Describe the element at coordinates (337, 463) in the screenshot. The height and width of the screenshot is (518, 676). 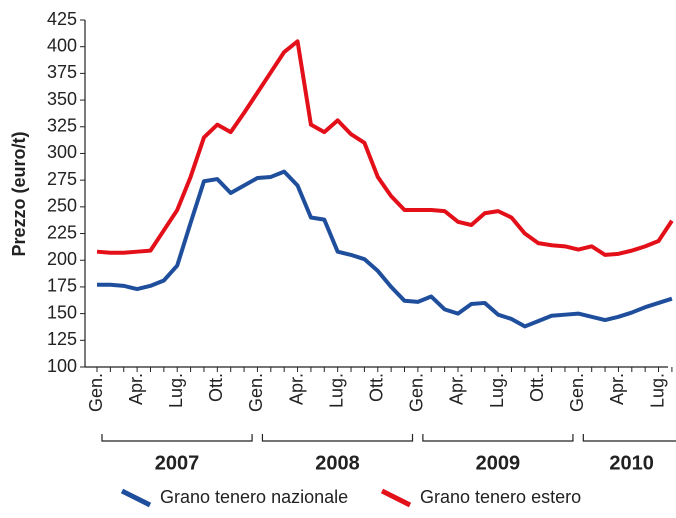
I see `year-label: 2008` at that location.